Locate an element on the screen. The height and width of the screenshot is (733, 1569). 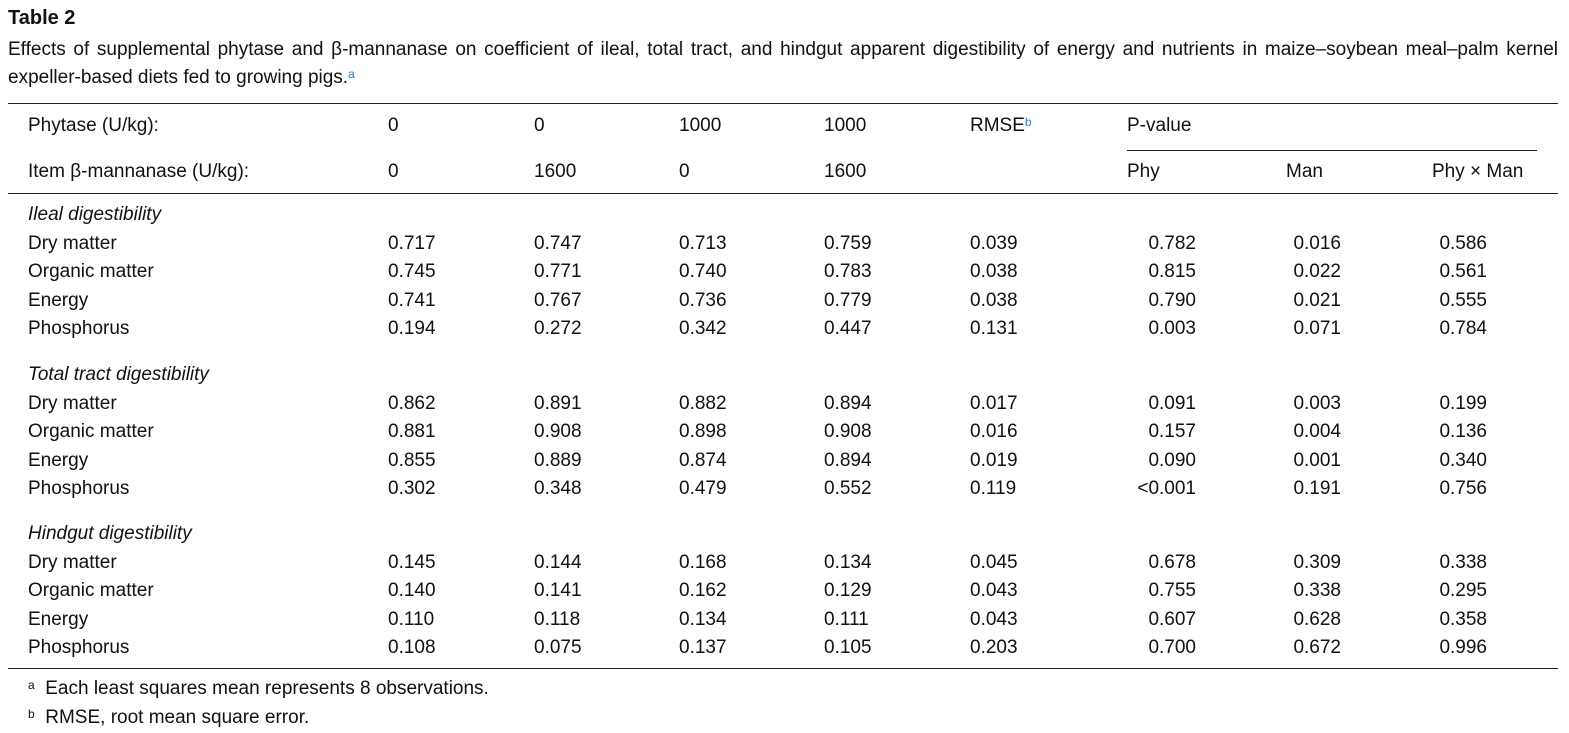
table-cell: 0.110 is located at coordinates (411, 619).